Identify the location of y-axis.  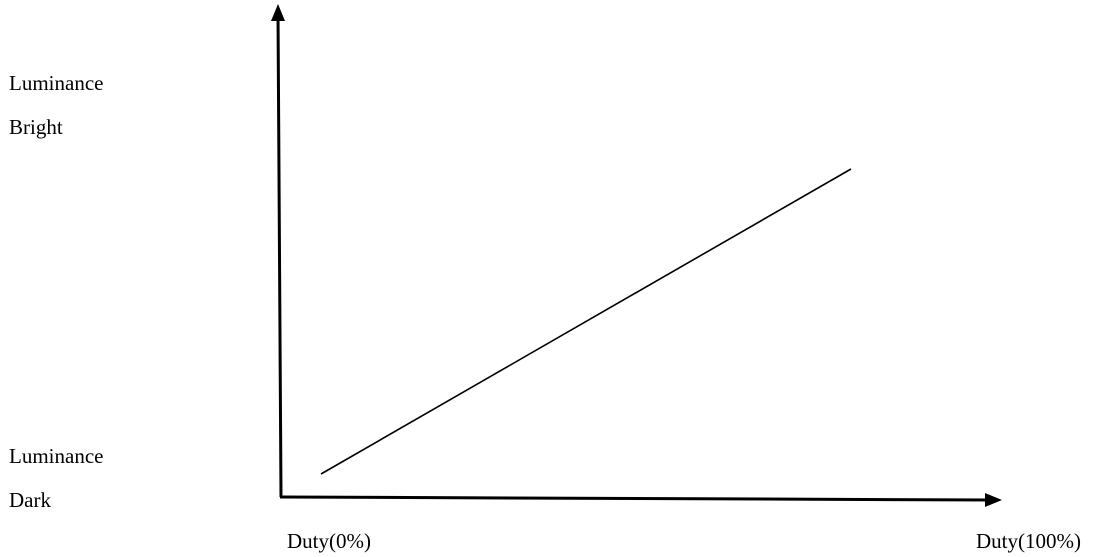
(279, 255).